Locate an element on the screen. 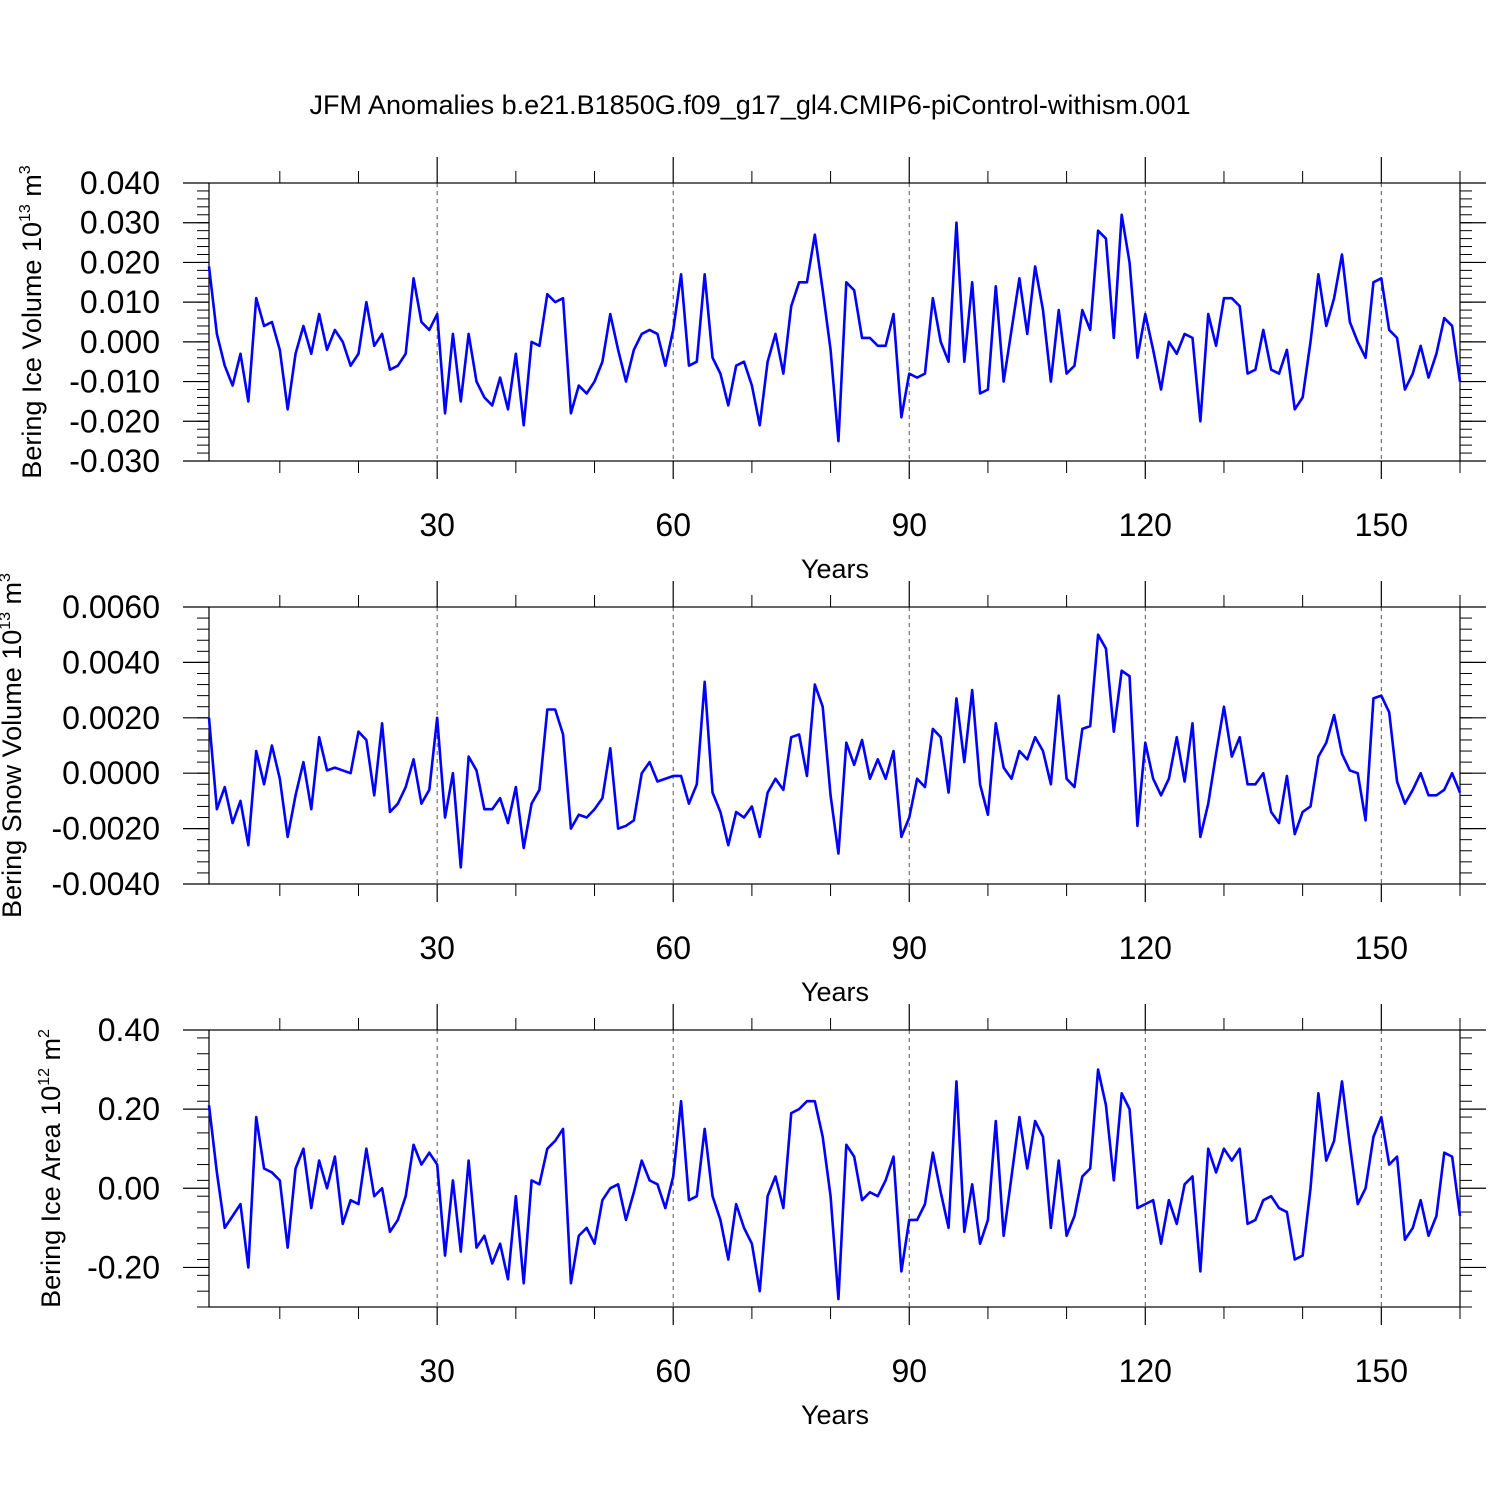 This screenshot has width=1500, height=1500. y-tick-label: 0.40 is located at coordinates (129, 1030).